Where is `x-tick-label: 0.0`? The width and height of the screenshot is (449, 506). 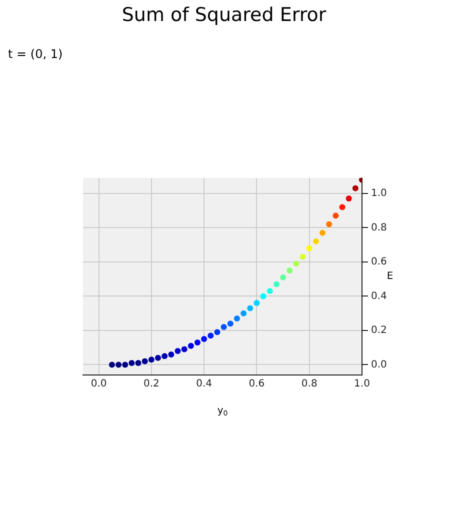
x-tick-label: 0.0 is located at coordinates (98, 384).